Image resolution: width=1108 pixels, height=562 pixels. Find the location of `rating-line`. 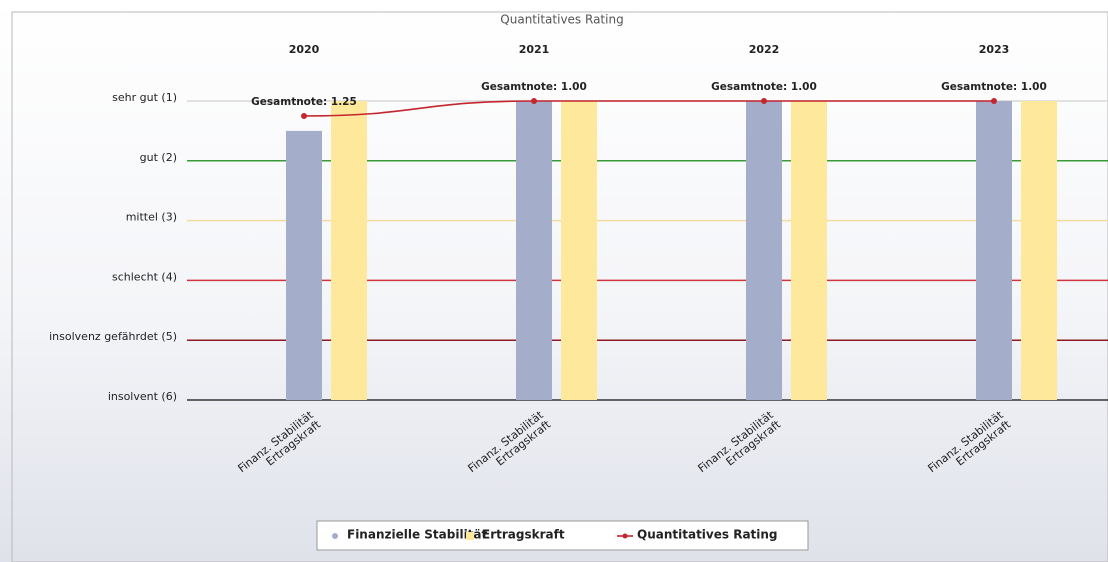

rating-line is located at coordinates (648, 108).